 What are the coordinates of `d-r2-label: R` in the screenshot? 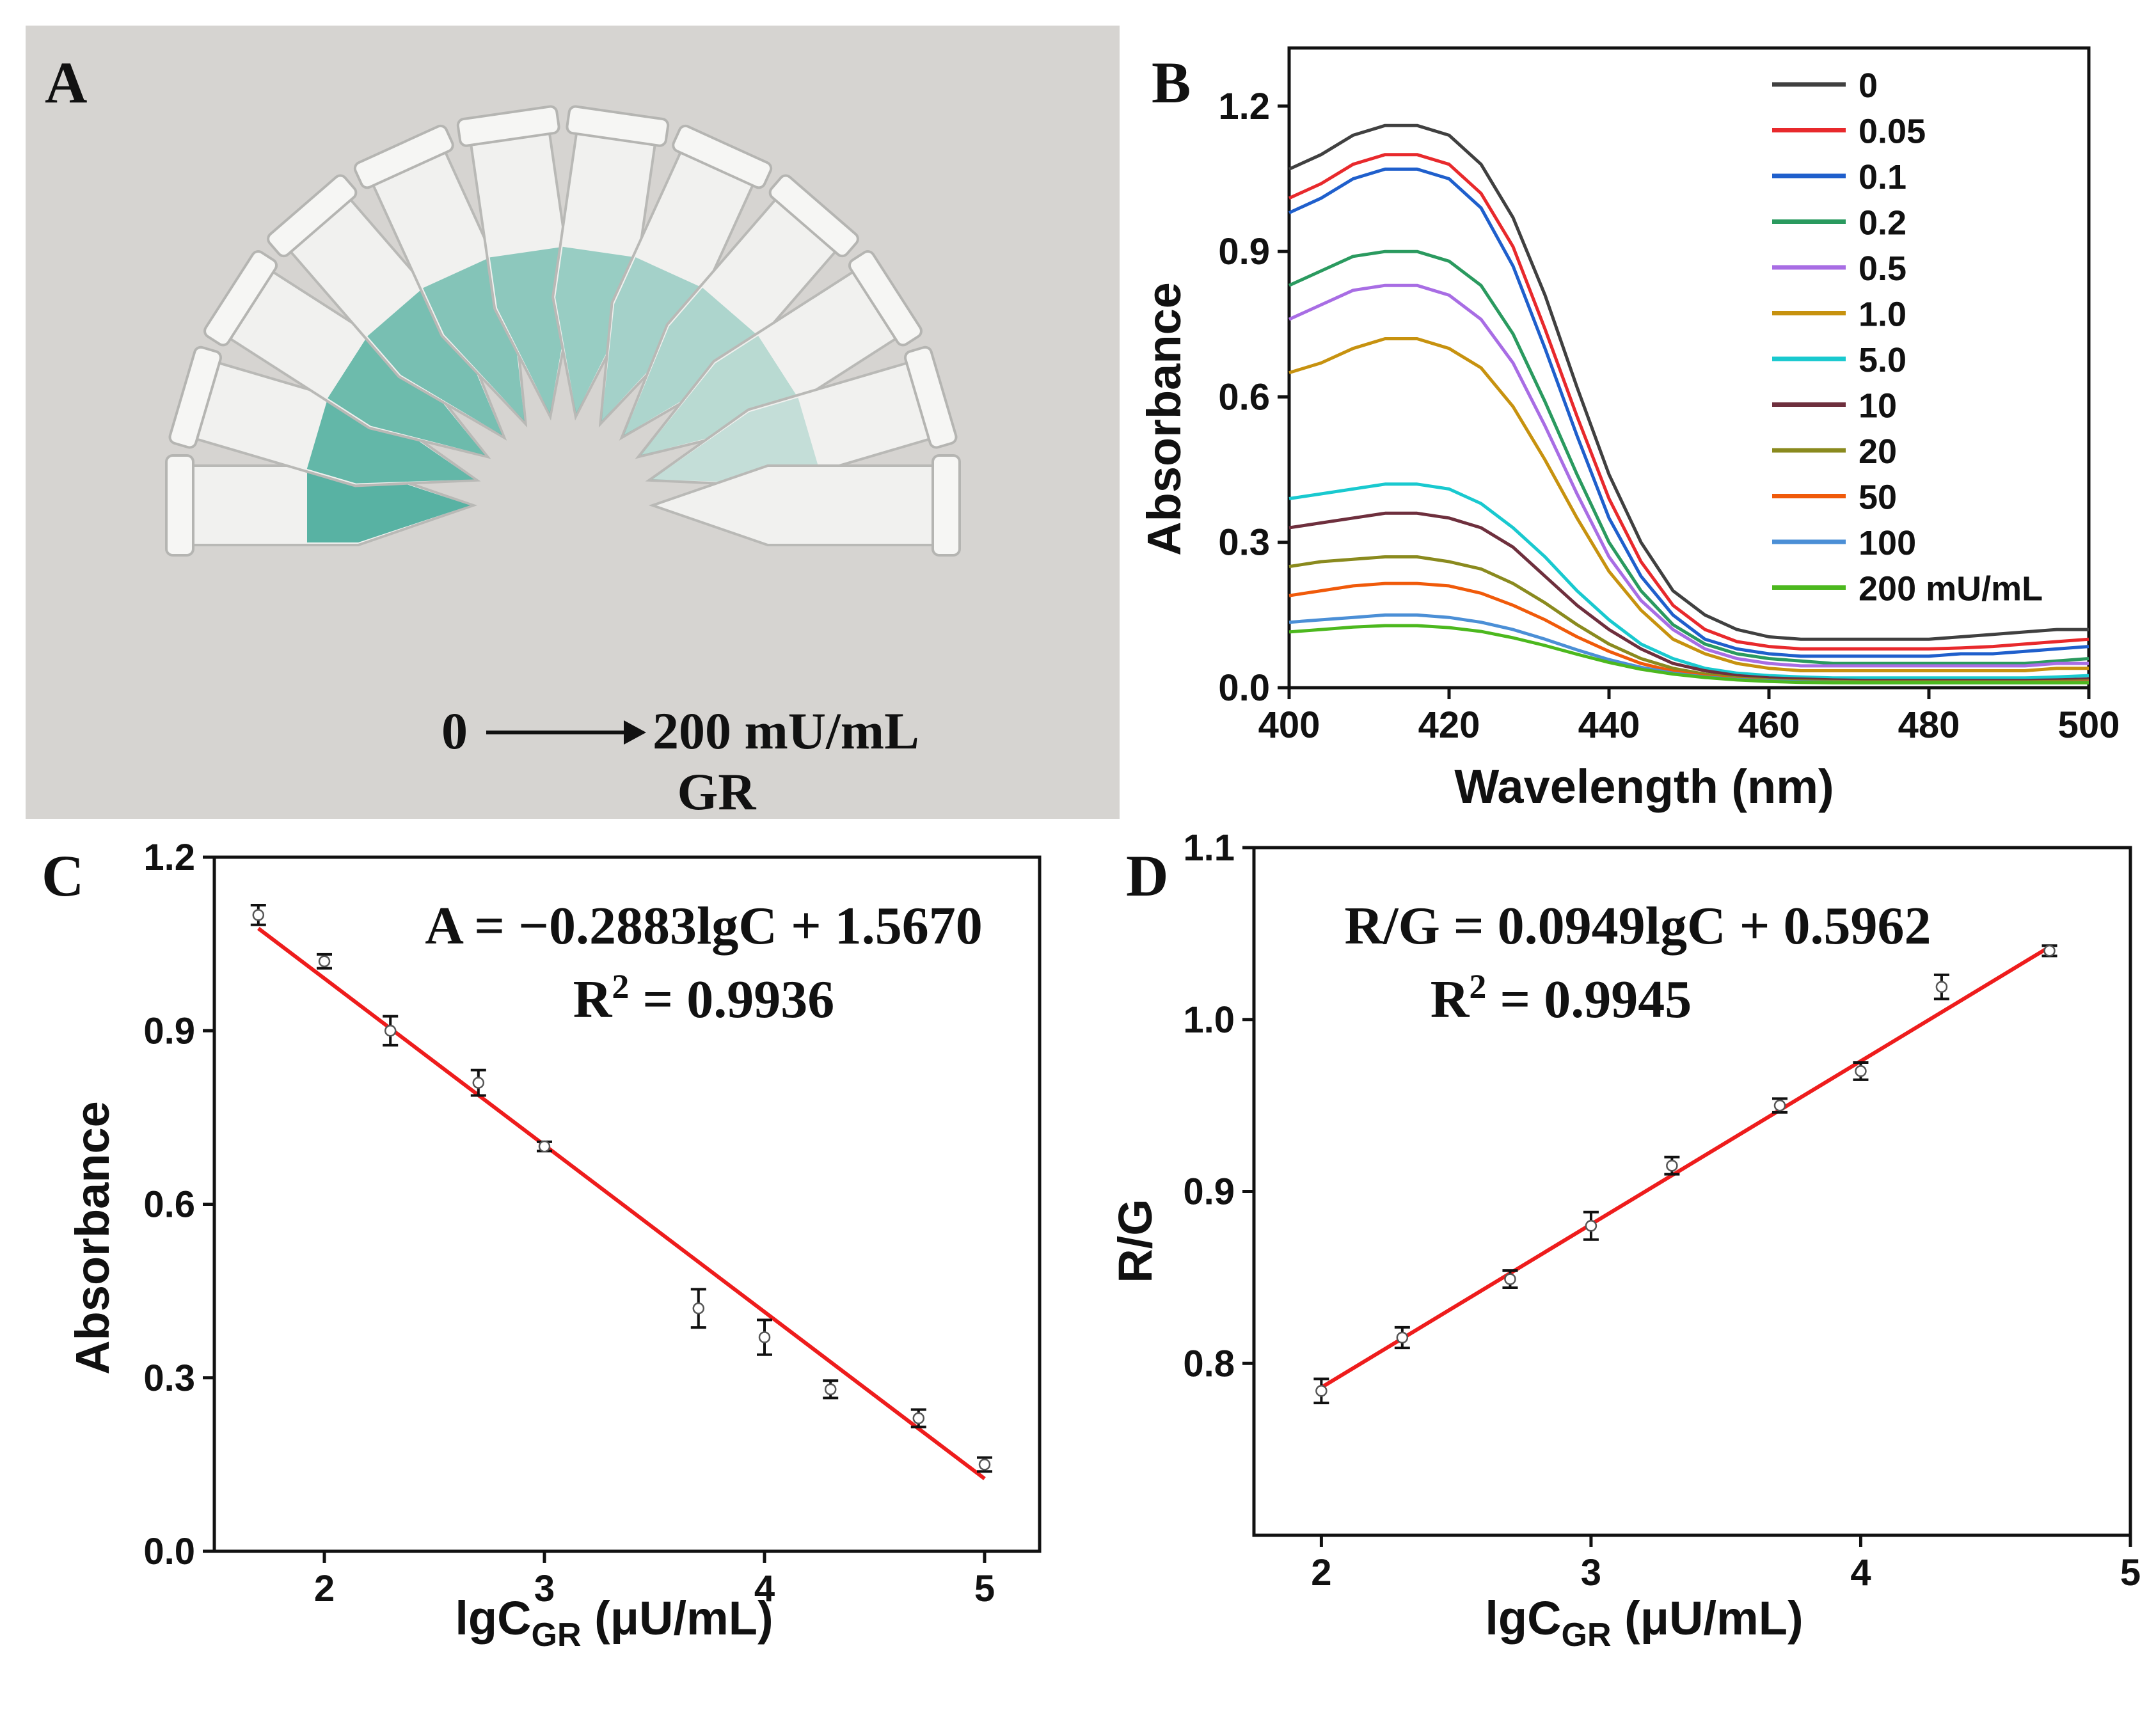 It's located at (1450, 999).